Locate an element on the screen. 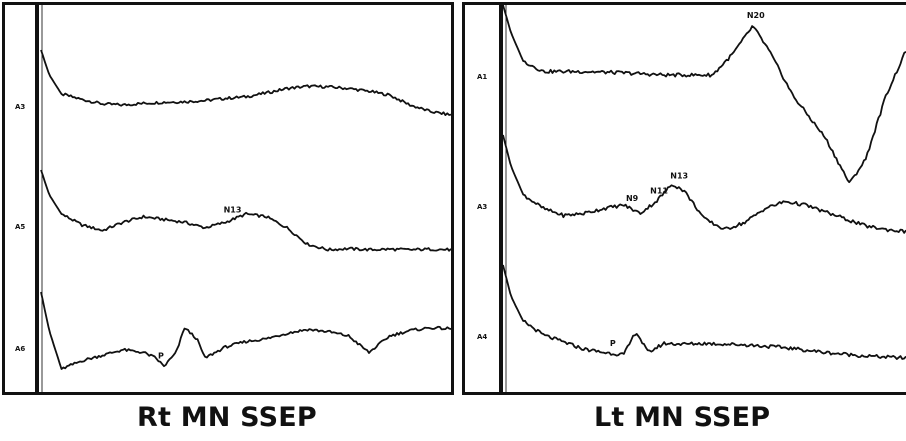  trace-a6 is located at coordinates (245, 330).